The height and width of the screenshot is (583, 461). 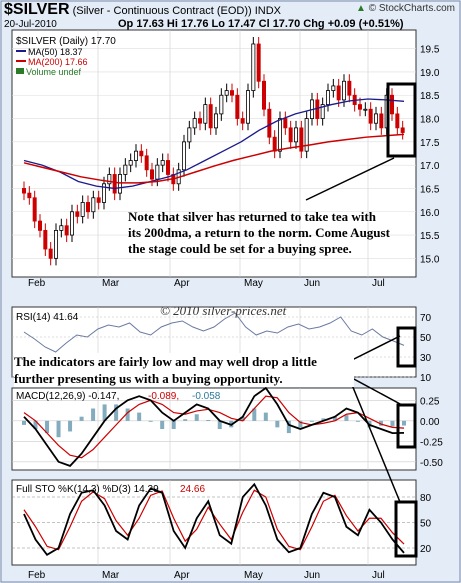 I want to click on macd-line, so click(x=214, y=426).